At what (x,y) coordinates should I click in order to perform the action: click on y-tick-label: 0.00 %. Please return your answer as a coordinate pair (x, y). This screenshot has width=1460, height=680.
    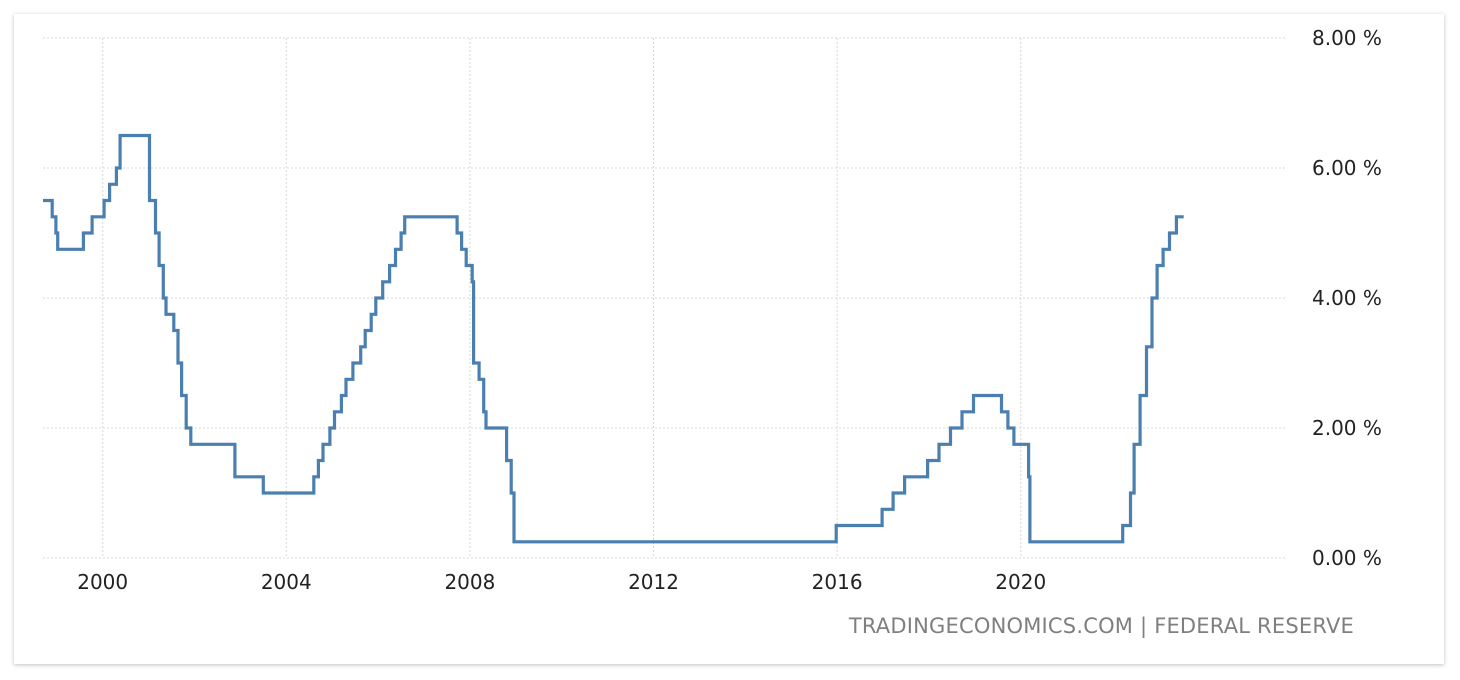
    Looking at the image, I should click on (1347, 558).